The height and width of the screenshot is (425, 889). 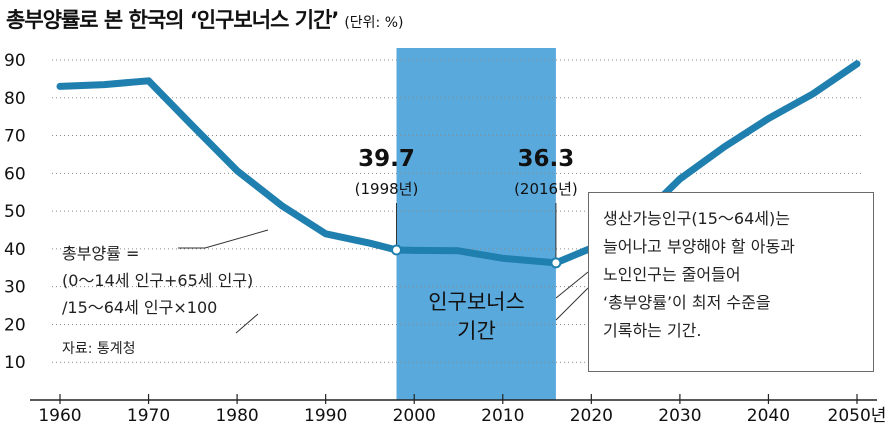 I want to click on x-tick-label: 1990, so click(x=325, y=415).